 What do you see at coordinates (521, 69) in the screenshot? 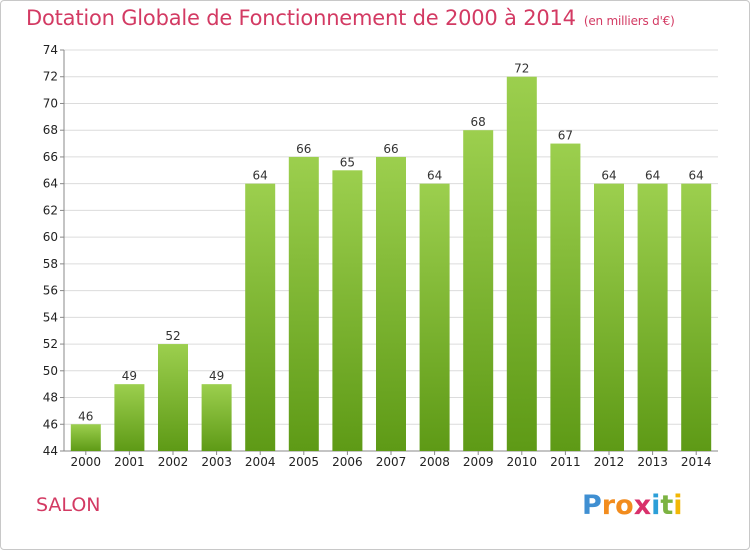
I see `bar-value-label: 72` at bounding box center [521, 69].